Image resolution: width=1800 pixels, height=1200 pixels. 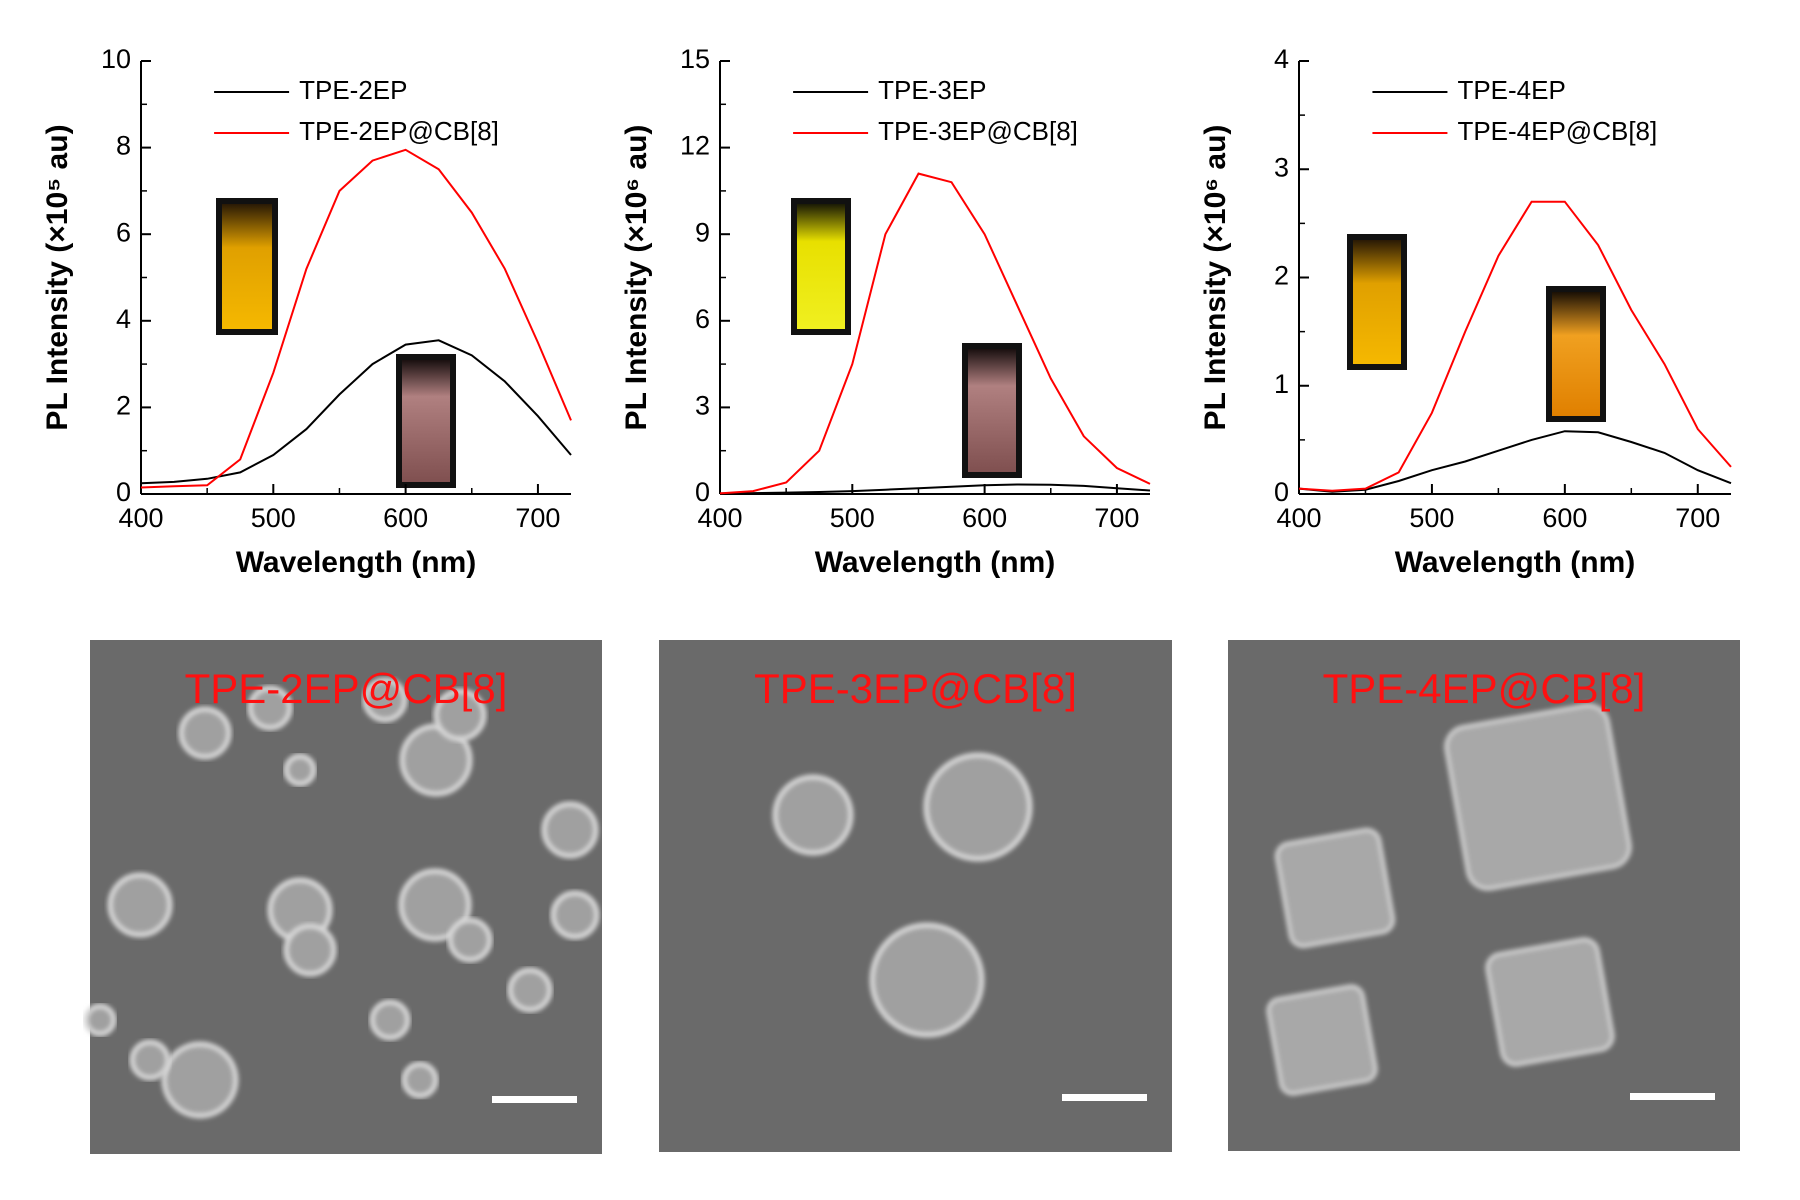 What do you see at coordinates (1511, 90) in the screenshot?
I see `legend-label: TPE-4EP` at bounding box center [1511, 90].